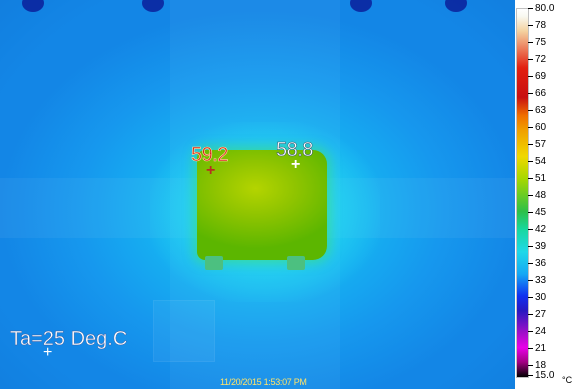  I want to click on scale-tick: 57, so click(537, 145).